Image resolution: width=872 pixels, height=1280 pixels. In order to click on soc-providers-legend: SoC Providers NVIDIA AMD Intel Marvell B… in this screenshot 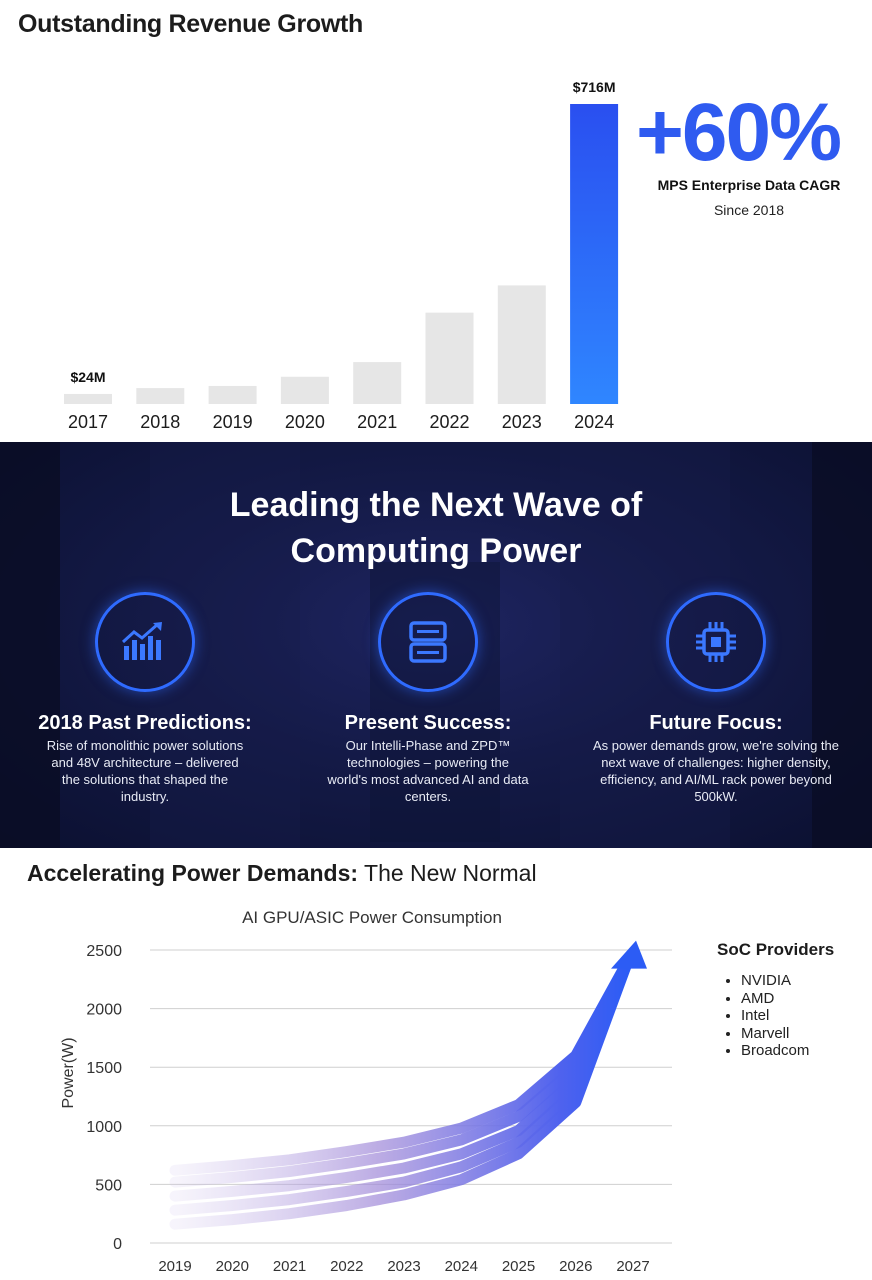, I will do `click(775, 1000)`.